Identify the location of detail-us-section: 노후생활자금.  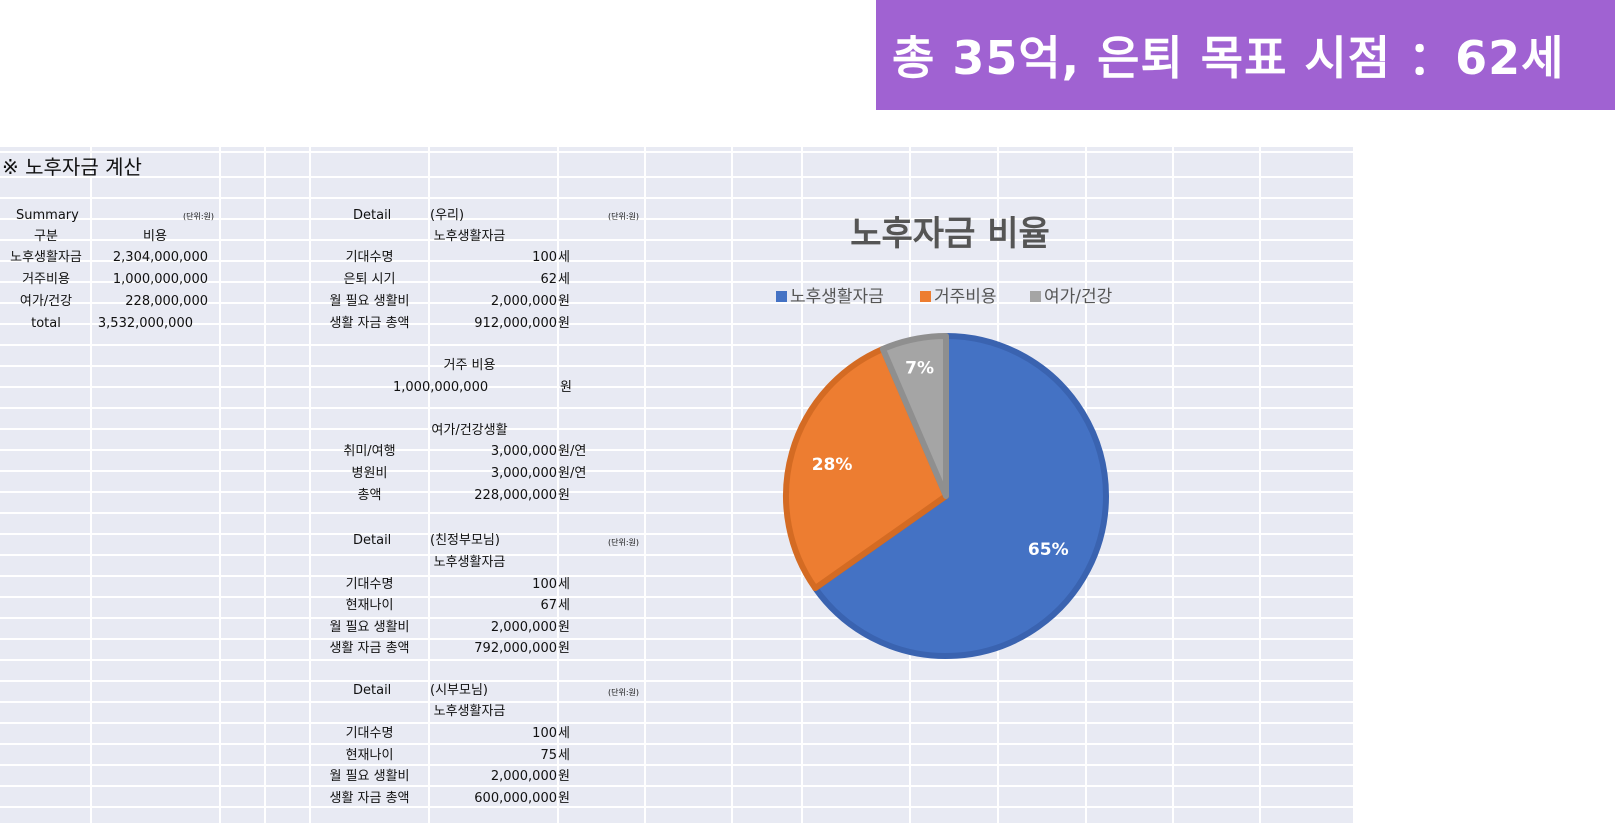
(469, 236).